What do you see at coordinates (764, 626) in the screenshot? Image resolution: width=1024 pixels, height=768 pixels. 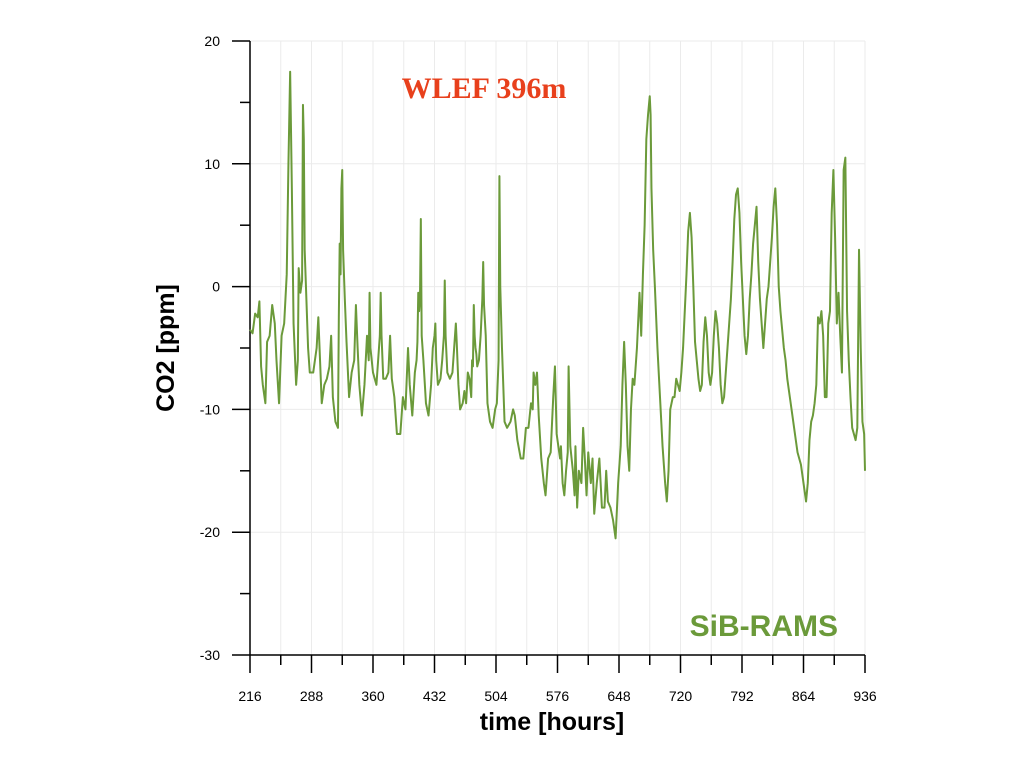 I see `series-label-sib-rams: SiB-RAMS` at bounding box center [764, 626].